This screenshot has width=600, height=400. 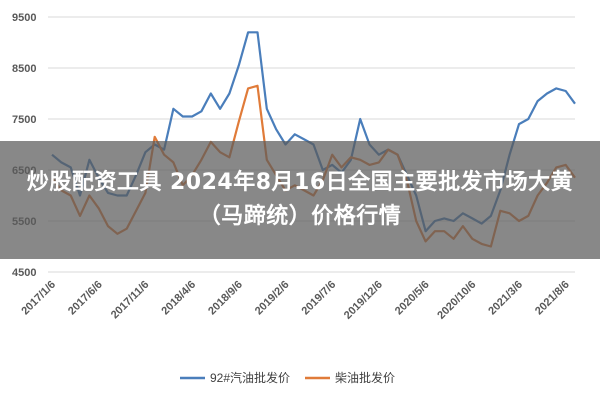 What do you see at coordinates (38, 298) in the screenshot?
I see `x-tick-label: 2017/1/6` at bounding box center [38, 298].